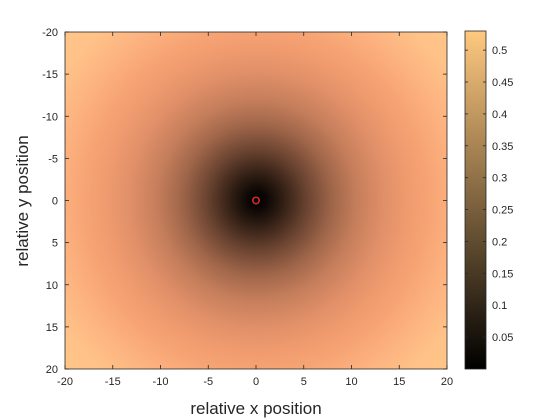 This screenshot has height=420, width=560. Describe the element at coordinates (499, 179) in the screenshot. I see `colorbar-tick-label: 0.3` at that location.